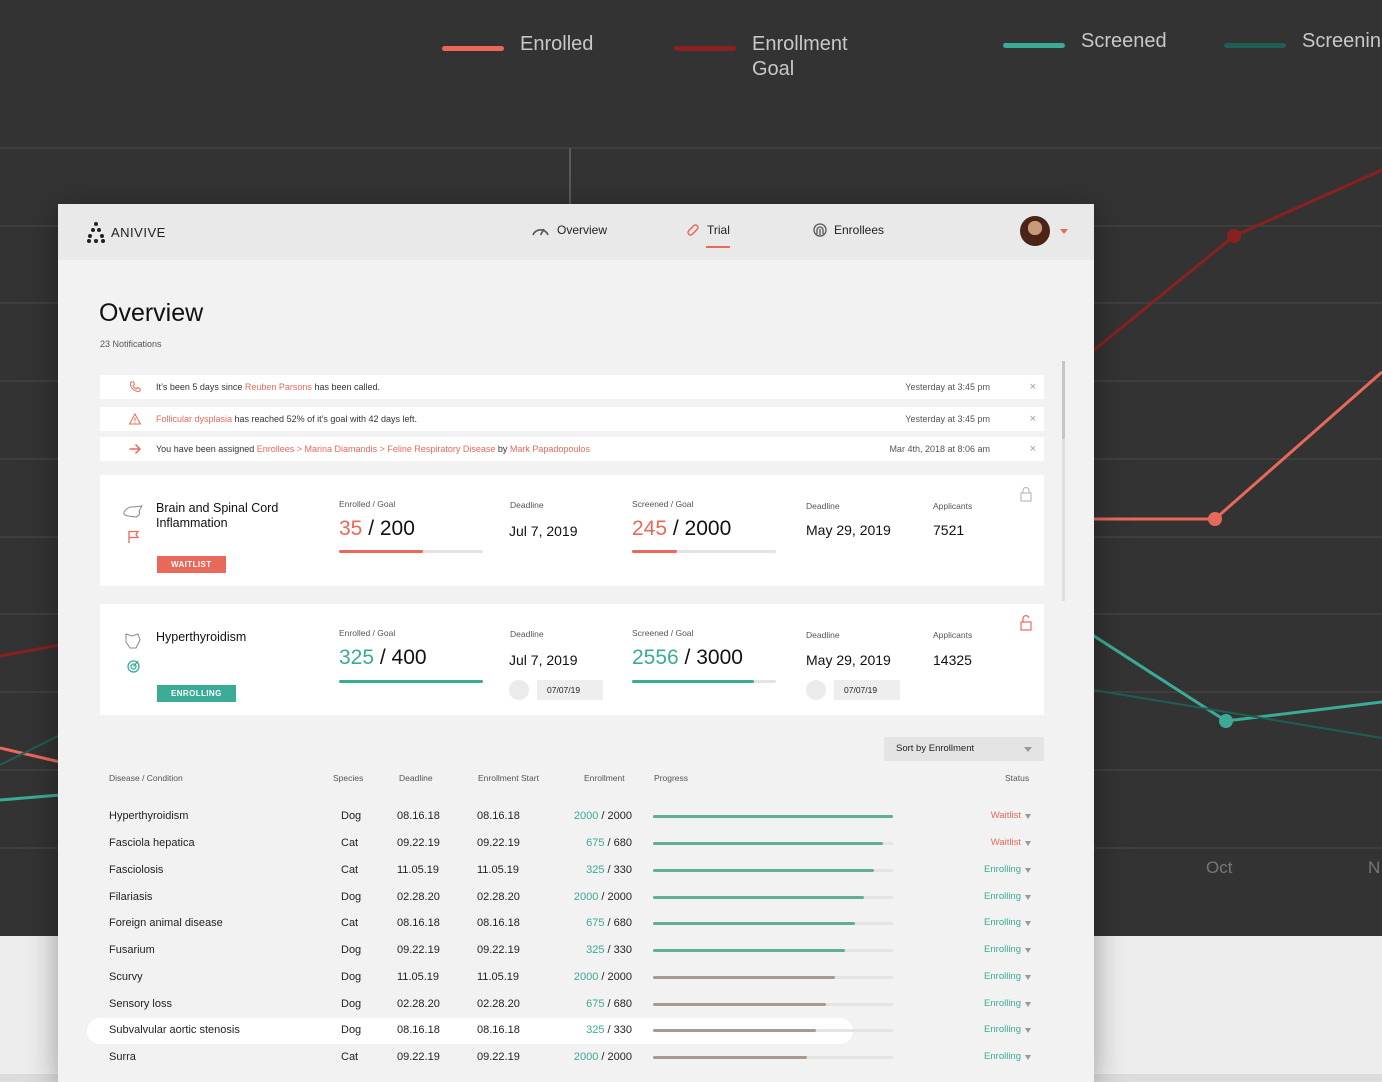 The height and width of the screenshot is (1082, 1382). Describe the element at coordinates (773, 57) in the screenshot. I see `legend-enrollment-goal: Enrollment Goal` at that location.